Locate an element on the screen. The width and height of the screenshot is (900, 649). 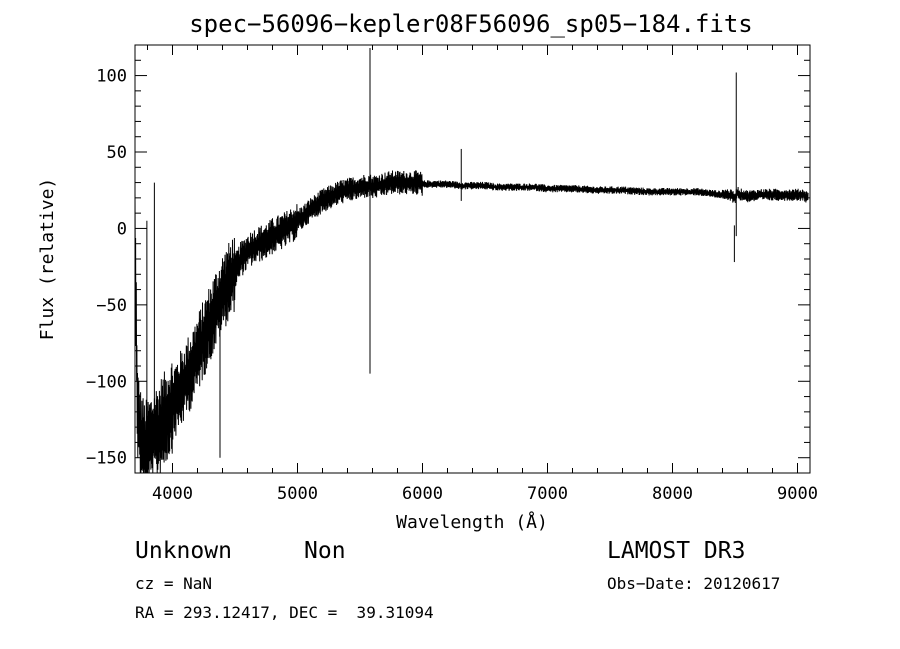
survey-label: LAMOST DR3 is located at coordinates (676, 551).